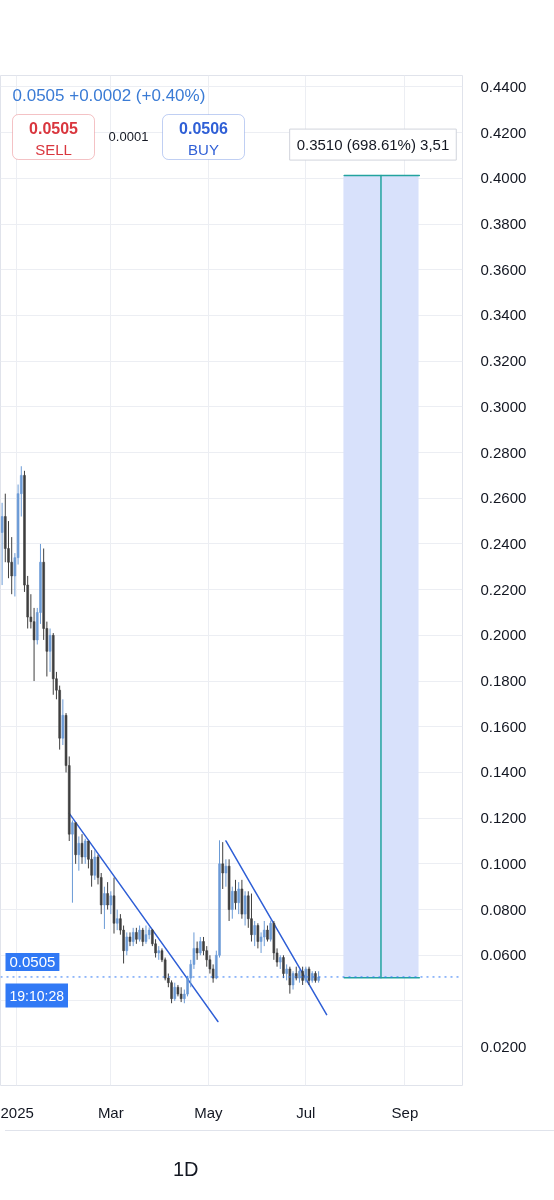 The image size is (554, 1200). What do you see at coordinates (503, 315) in the screenshot?
I see `y-tick-label: 0.3400` at bounding box center [503, 315].